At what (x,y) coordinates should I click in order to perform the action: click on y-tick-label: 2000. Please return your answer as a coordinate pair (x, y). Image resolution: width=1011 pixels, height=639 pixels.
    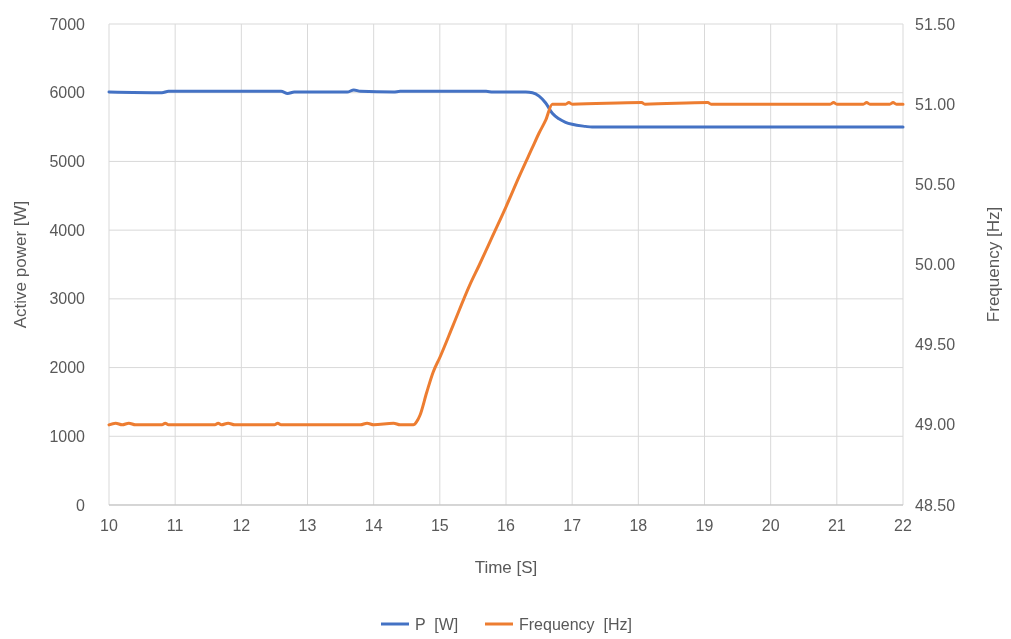
    Looking at the image, I should click on (67, 368).